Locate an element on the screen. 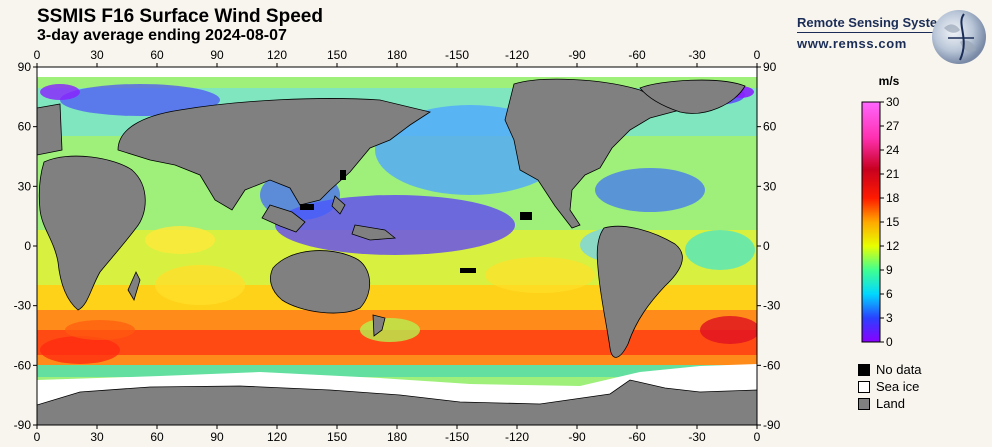 This screenshot has width=992, height=447. colorbar-tick-label: 21 is located at coordinates (893, 174).